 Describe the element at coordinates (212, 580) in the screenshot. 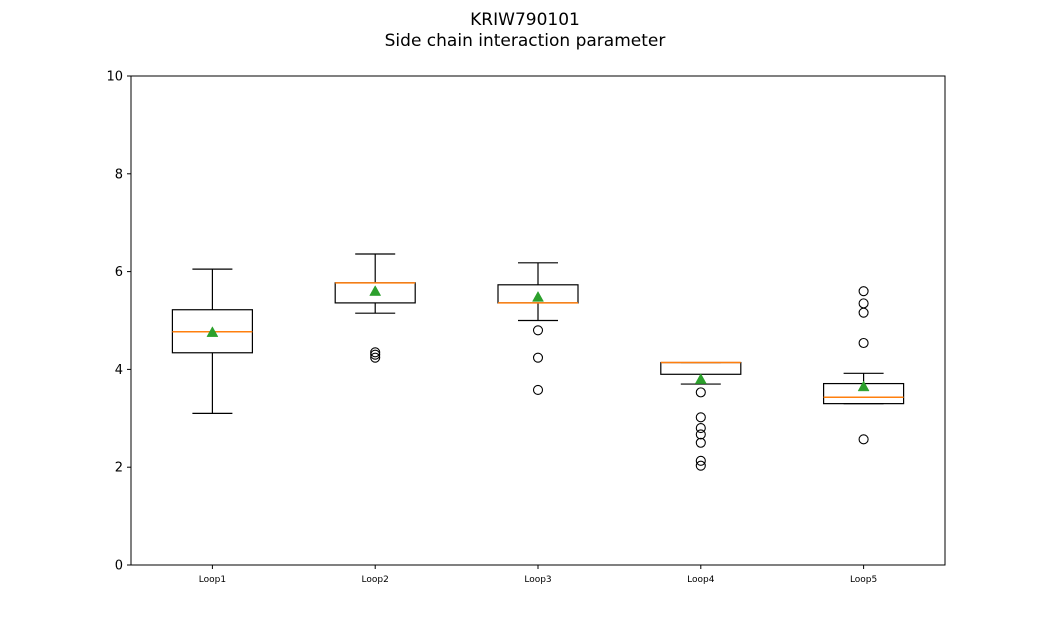

I see `x-tick-label: Loop1` at that location.